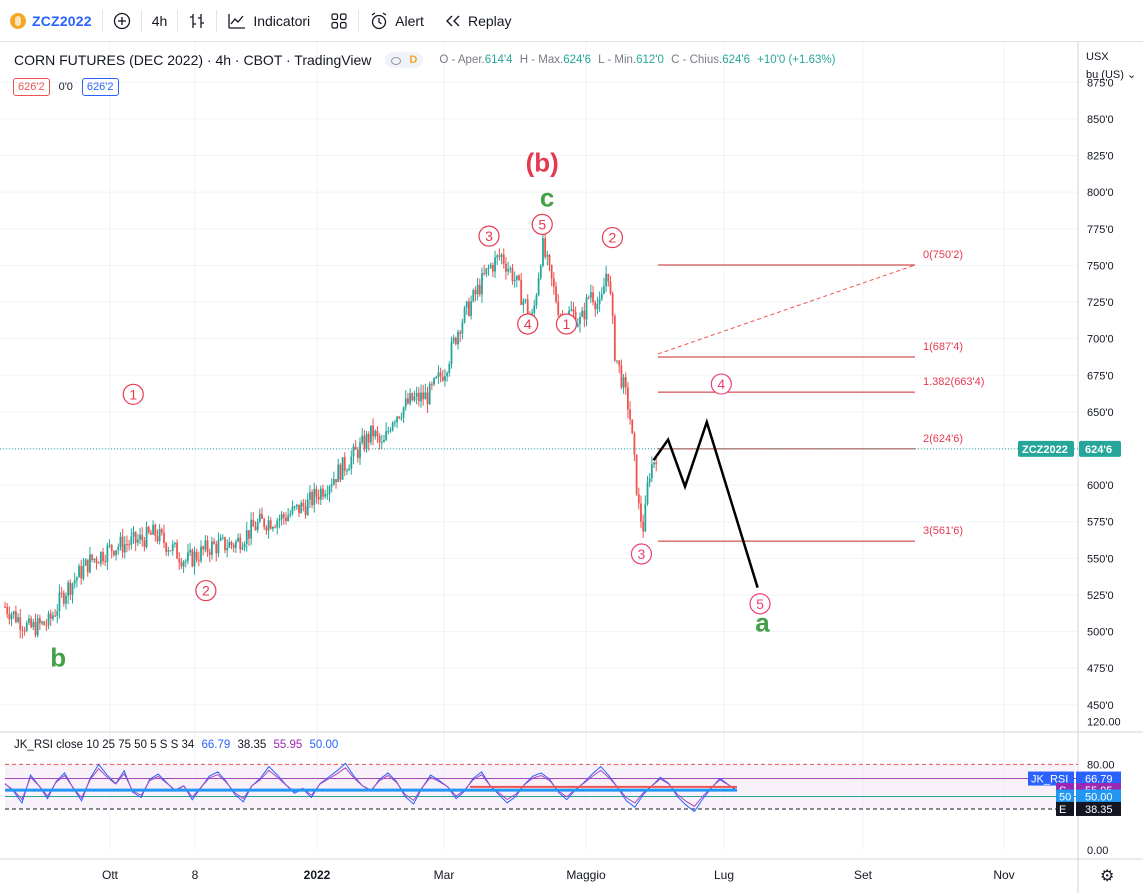 This screenshot has width=1143, height=893. What do you see at coordinates (339, 21) in the screenshot?
I see `layout-button` at bounding box center [339, 21].